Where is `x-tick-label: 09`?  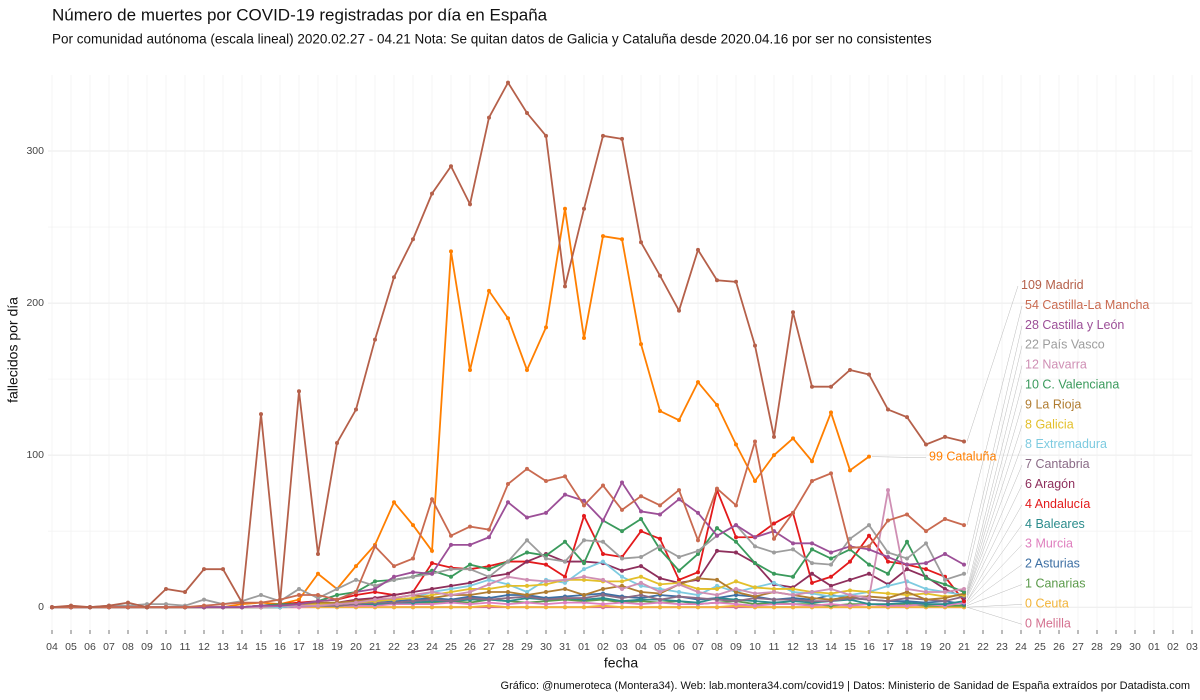
x-tick-label: 09 is located at coordinates (147, 647).